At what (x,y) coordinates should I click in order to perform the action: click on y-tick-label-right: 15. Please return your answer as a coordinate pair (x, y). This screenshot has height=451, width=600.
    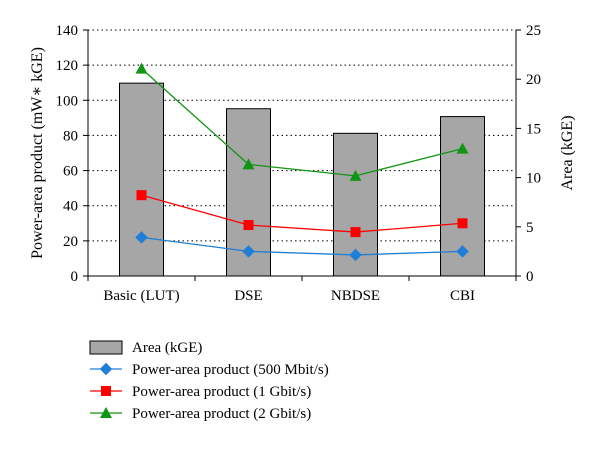
    Looking at the image, I should click on (533, 129).